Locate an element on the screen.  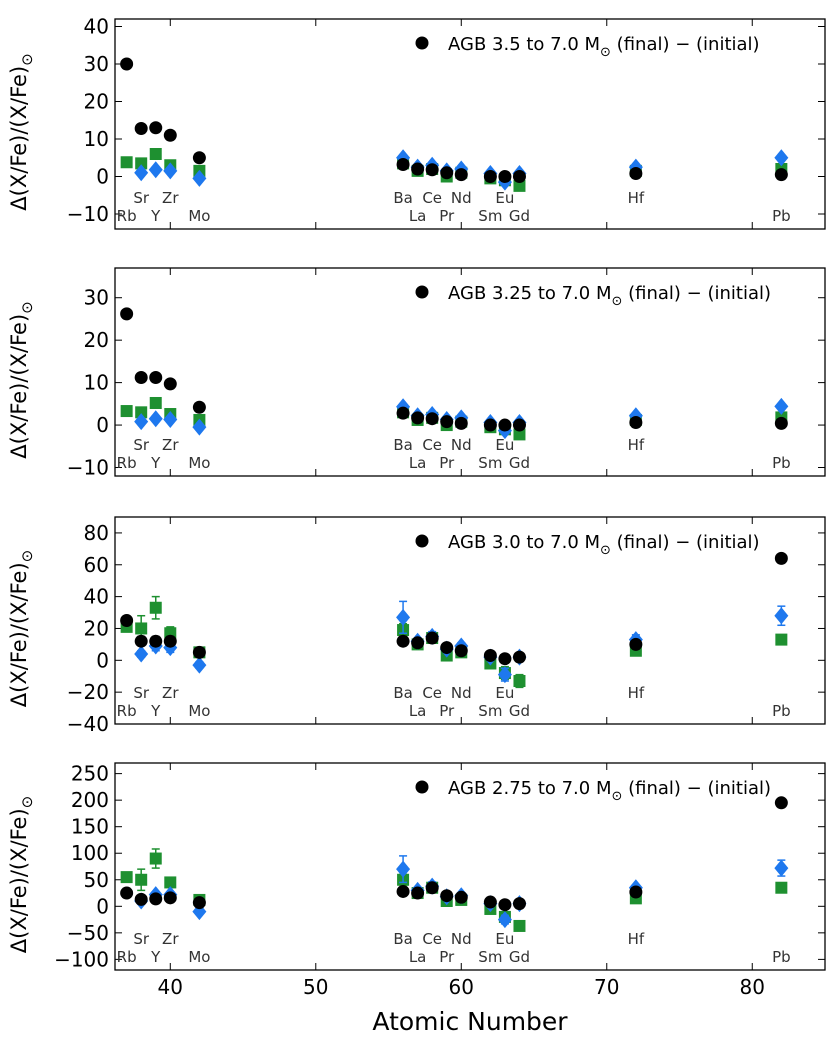
legend-label: AGB 3.5 to 7.0 M⊙ (final) − (initial) is located at coordinates (604, 47).